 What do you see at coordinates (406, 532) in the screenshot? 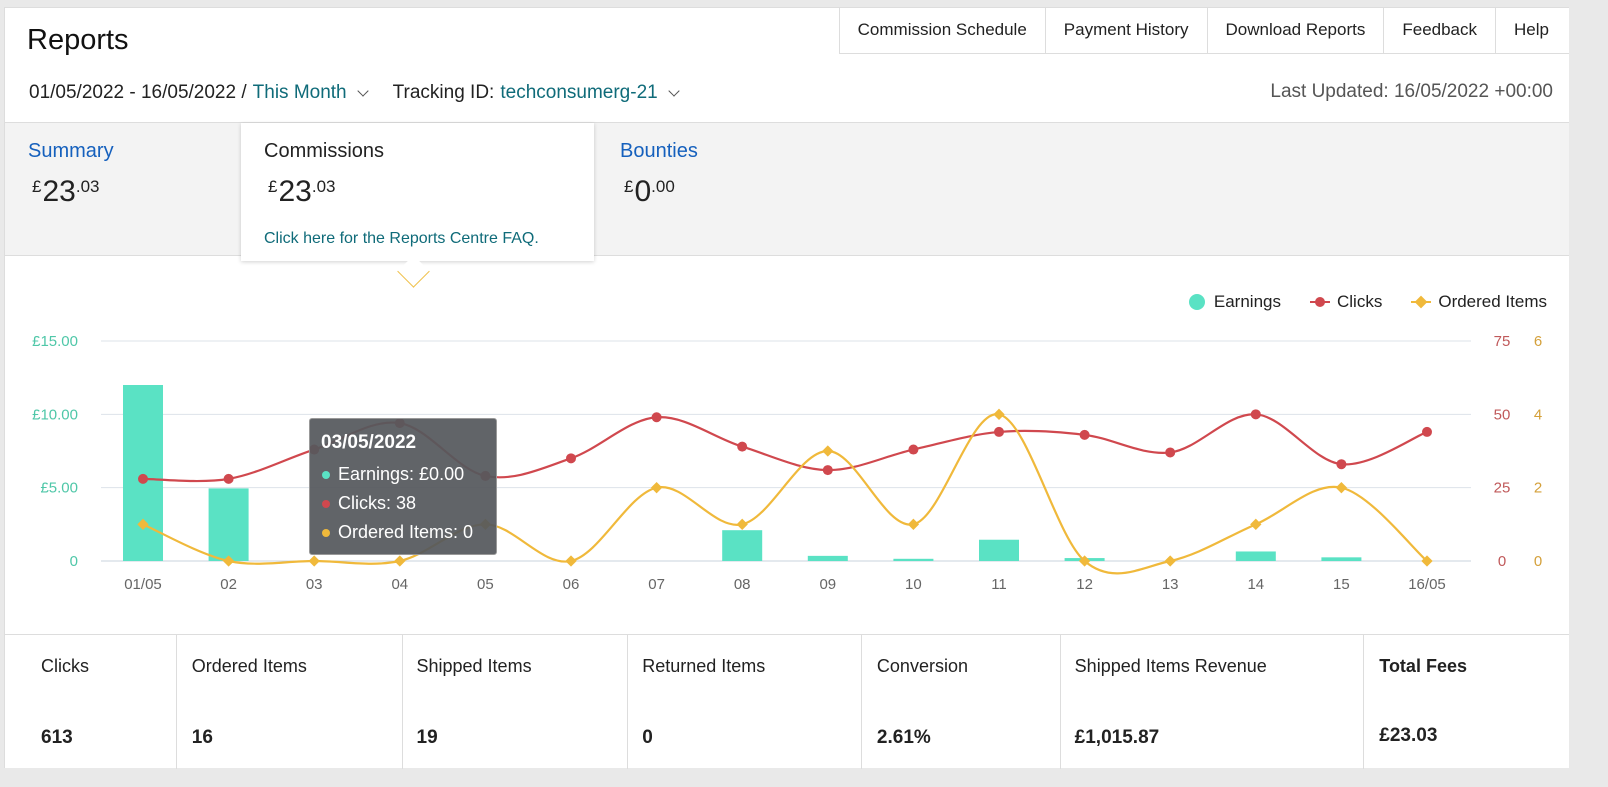
I see `tooltip-ordered-text: Ordered Items: 0` at bounding box center [406, 532].